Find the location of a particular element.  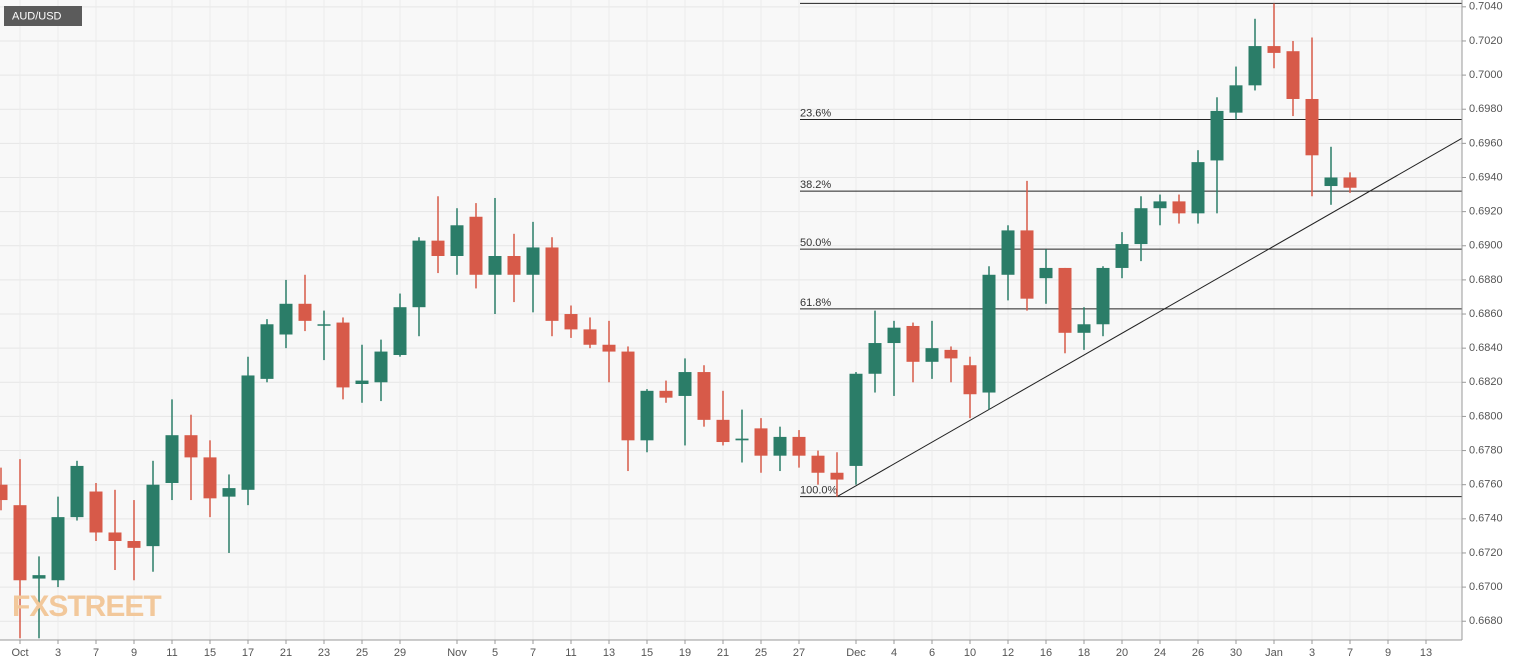

symbol-badge is located at coordinates (43, 16).